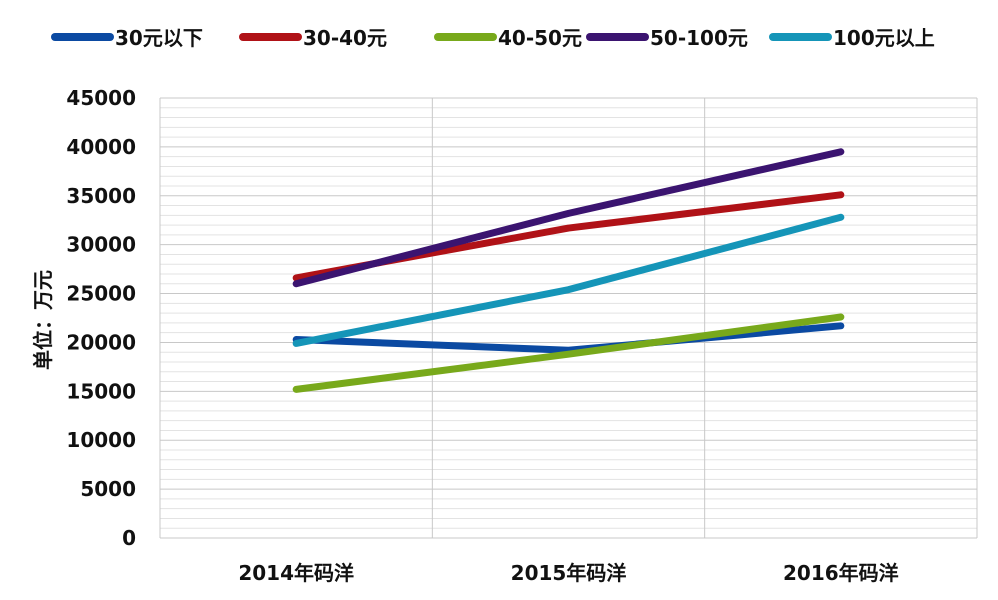 This screenshot has width=998, height=600. What do you see at coordinates (101, 342) in the screenshot?
I see `y-tick-label: 20000` at bounding box center [101, 342].